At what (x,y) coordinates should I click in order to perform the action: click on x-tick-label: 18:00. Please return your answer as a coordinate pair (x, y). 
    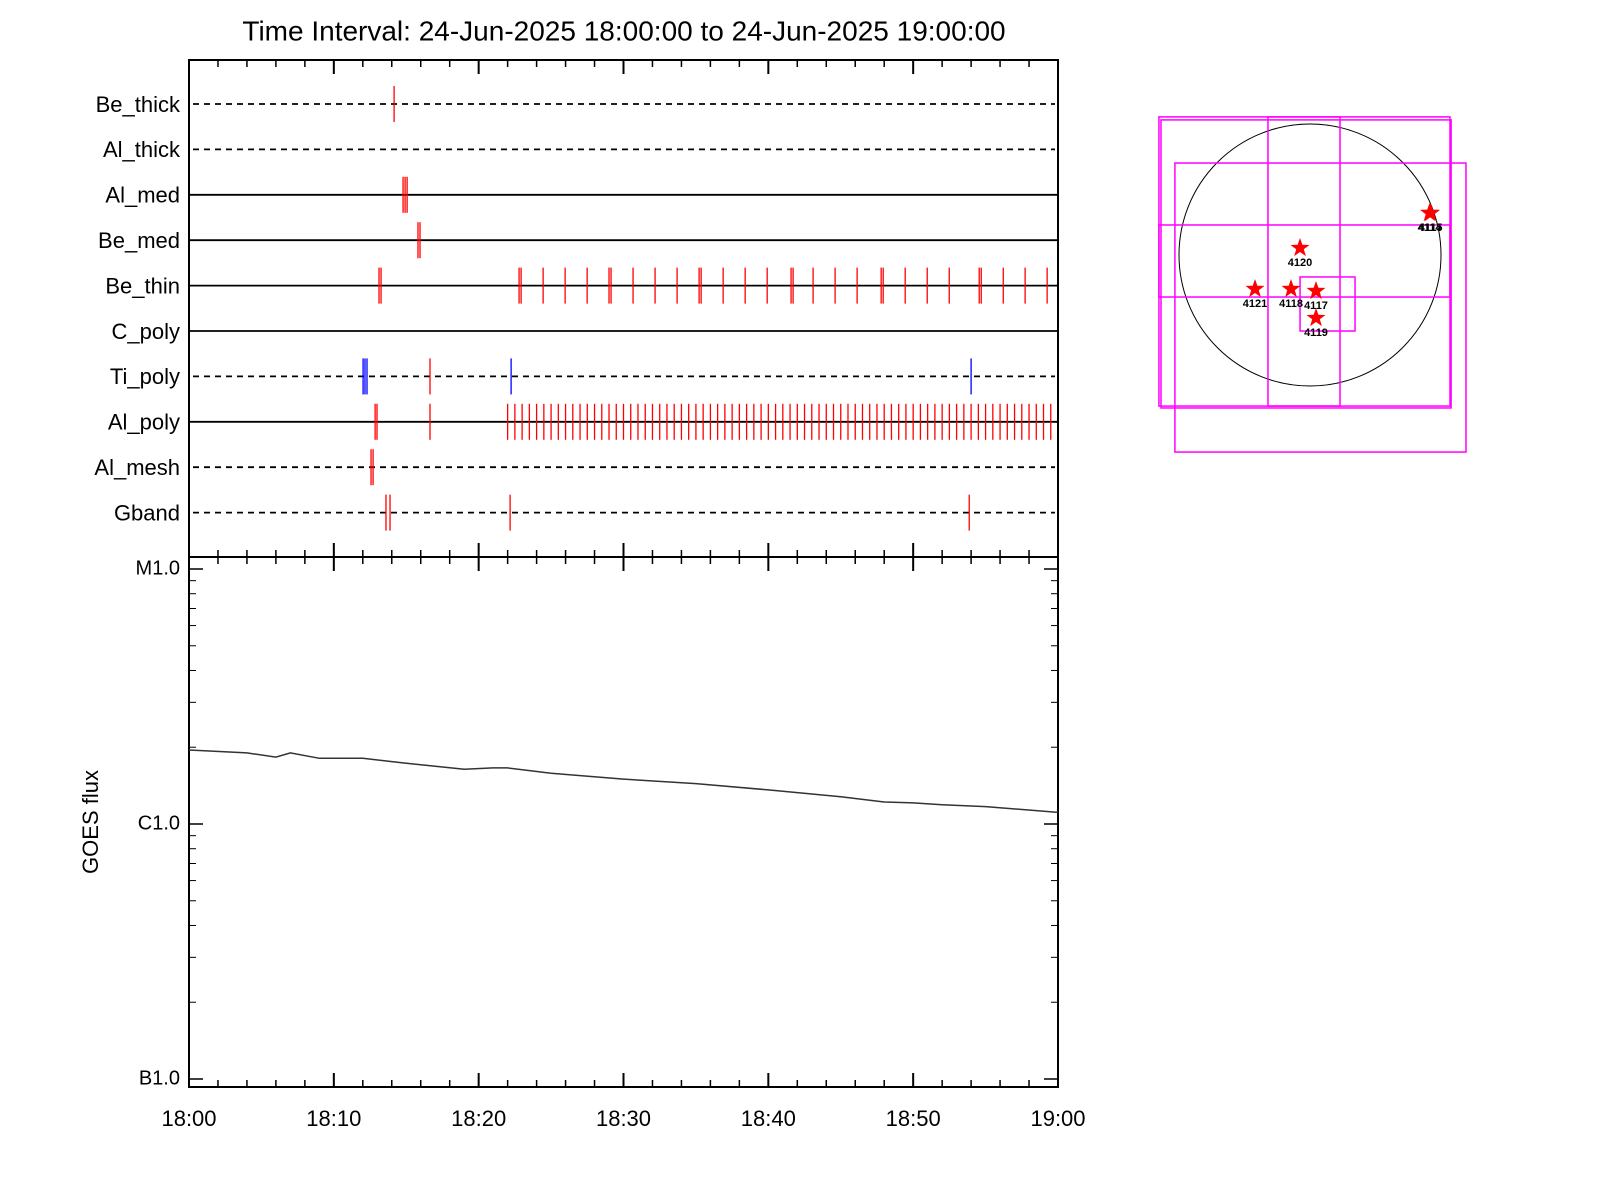
    Looking at the image, I should click on (188, 1118).